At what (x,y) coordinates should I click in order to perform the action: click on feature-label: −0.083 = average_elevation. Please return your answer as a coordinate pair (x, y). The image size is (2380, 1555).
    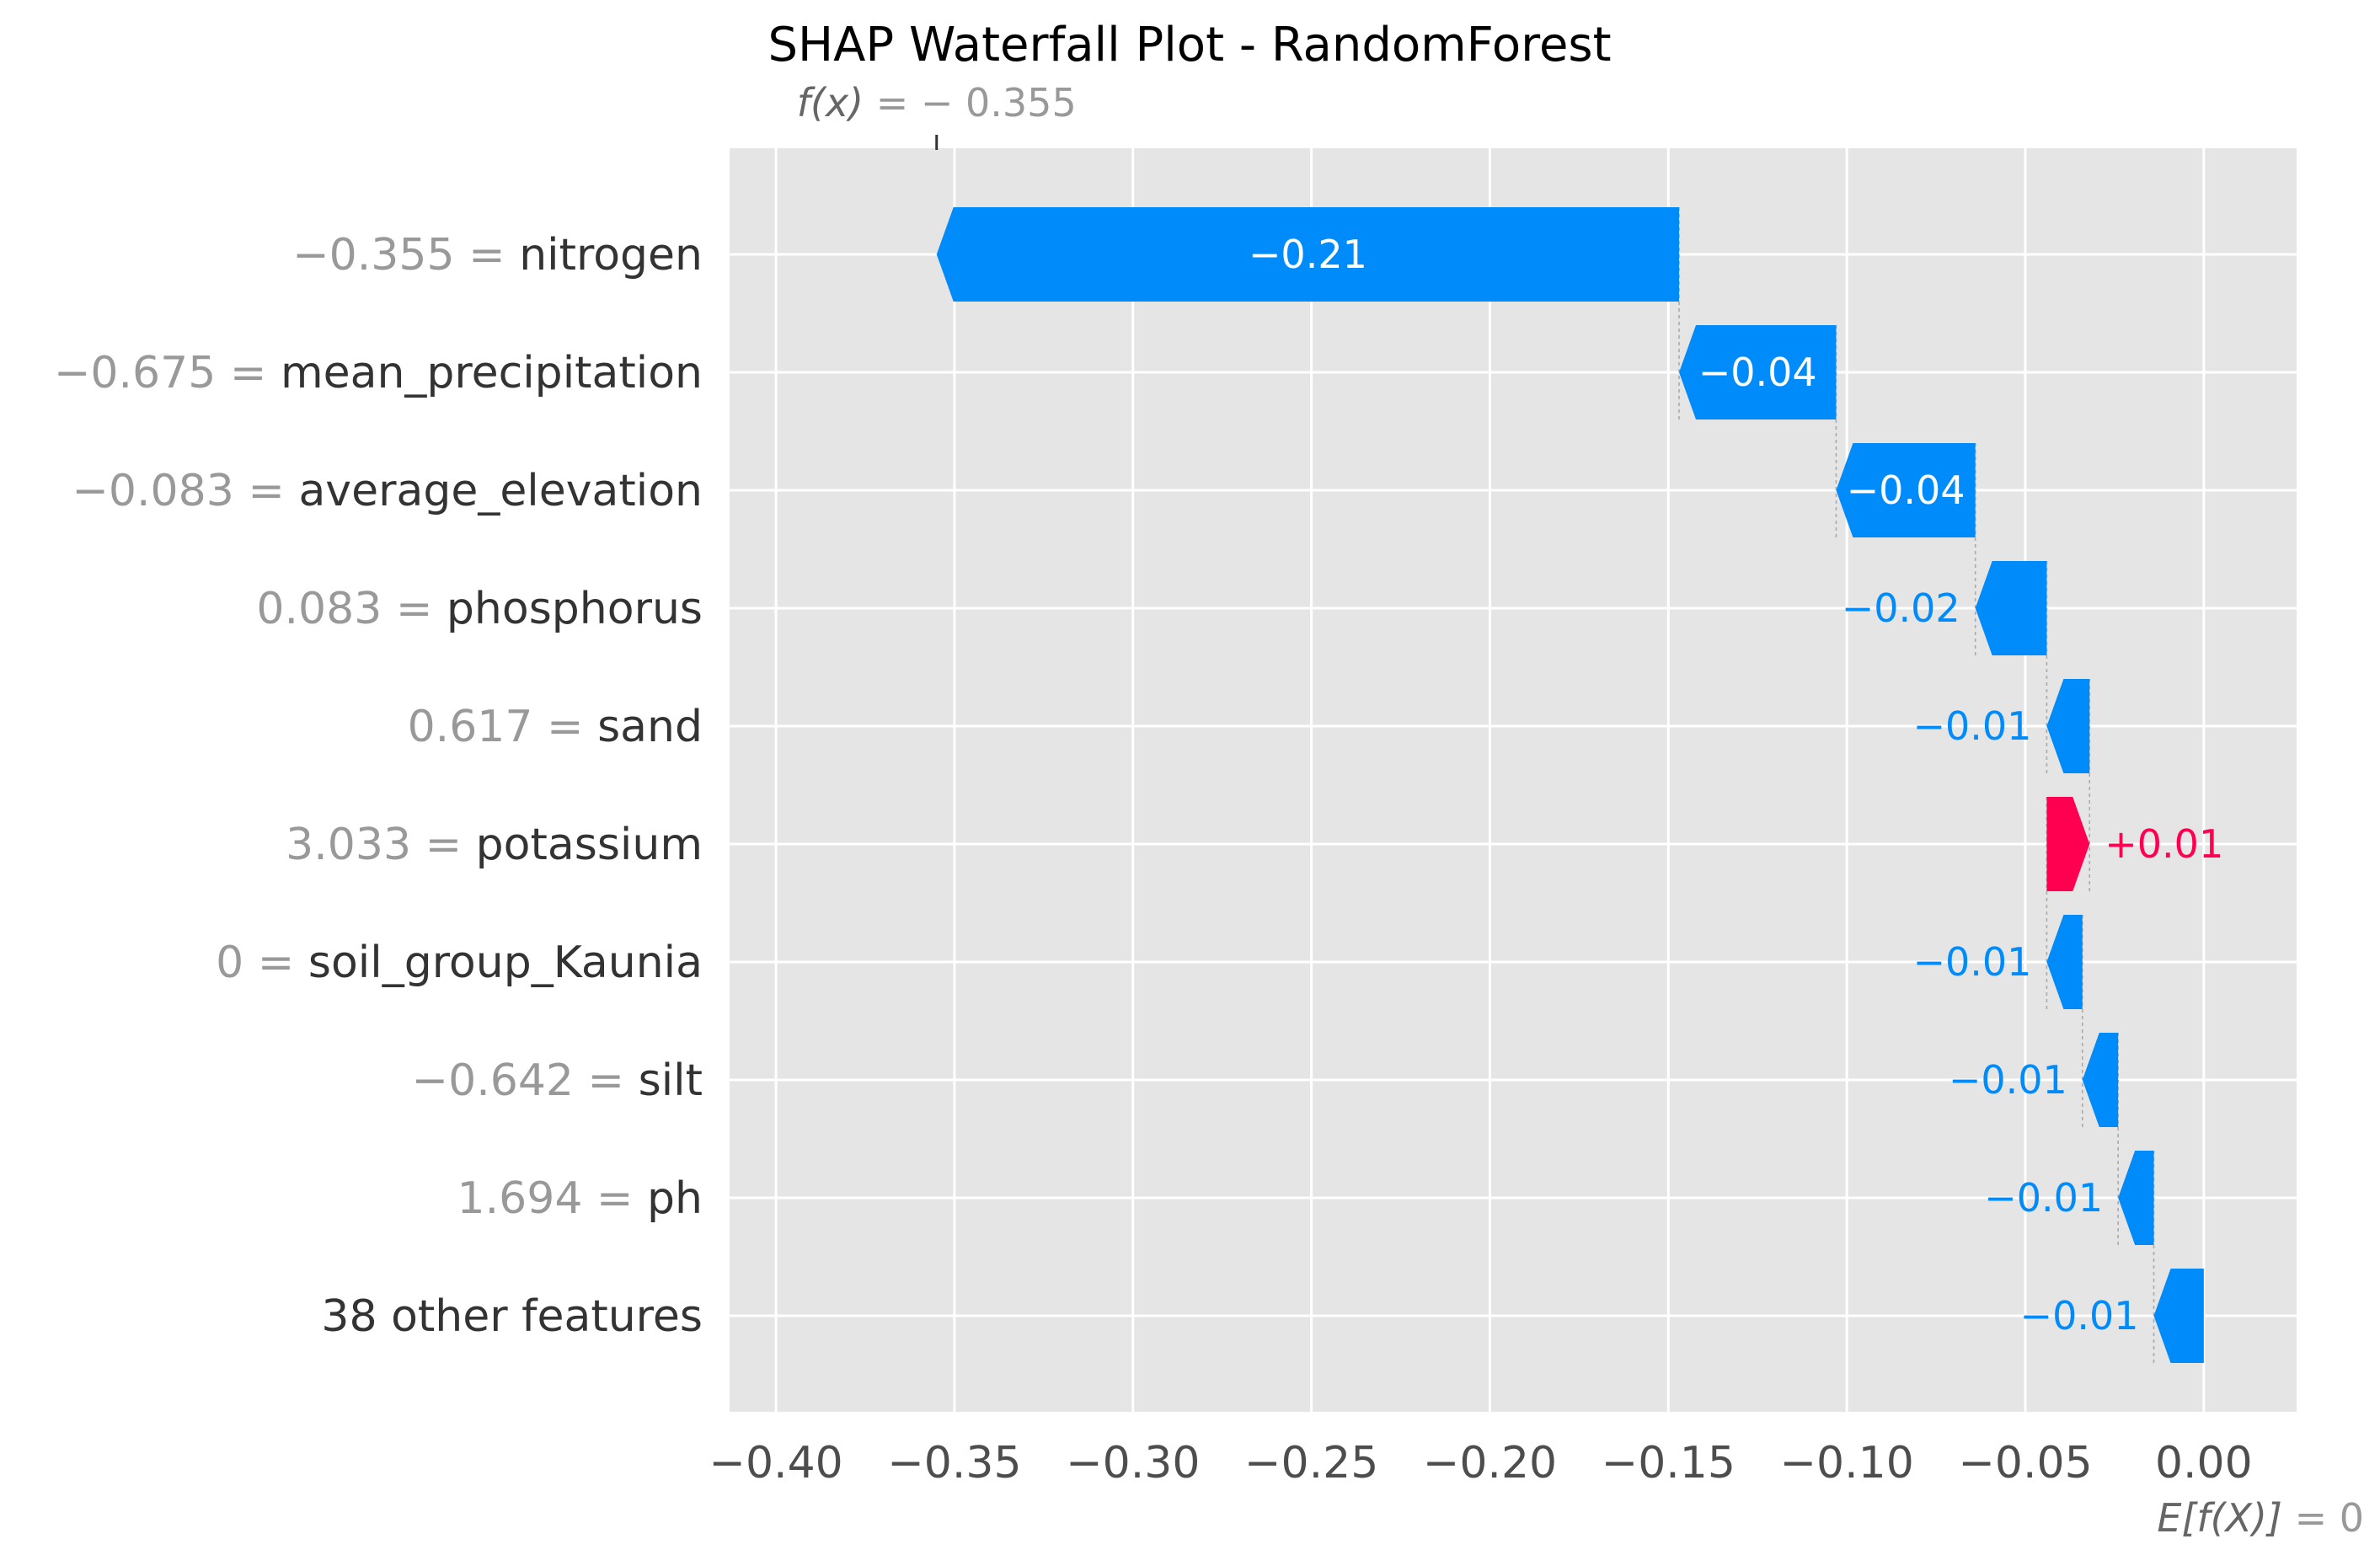
    Looking at the image, I should click on (387, 491).